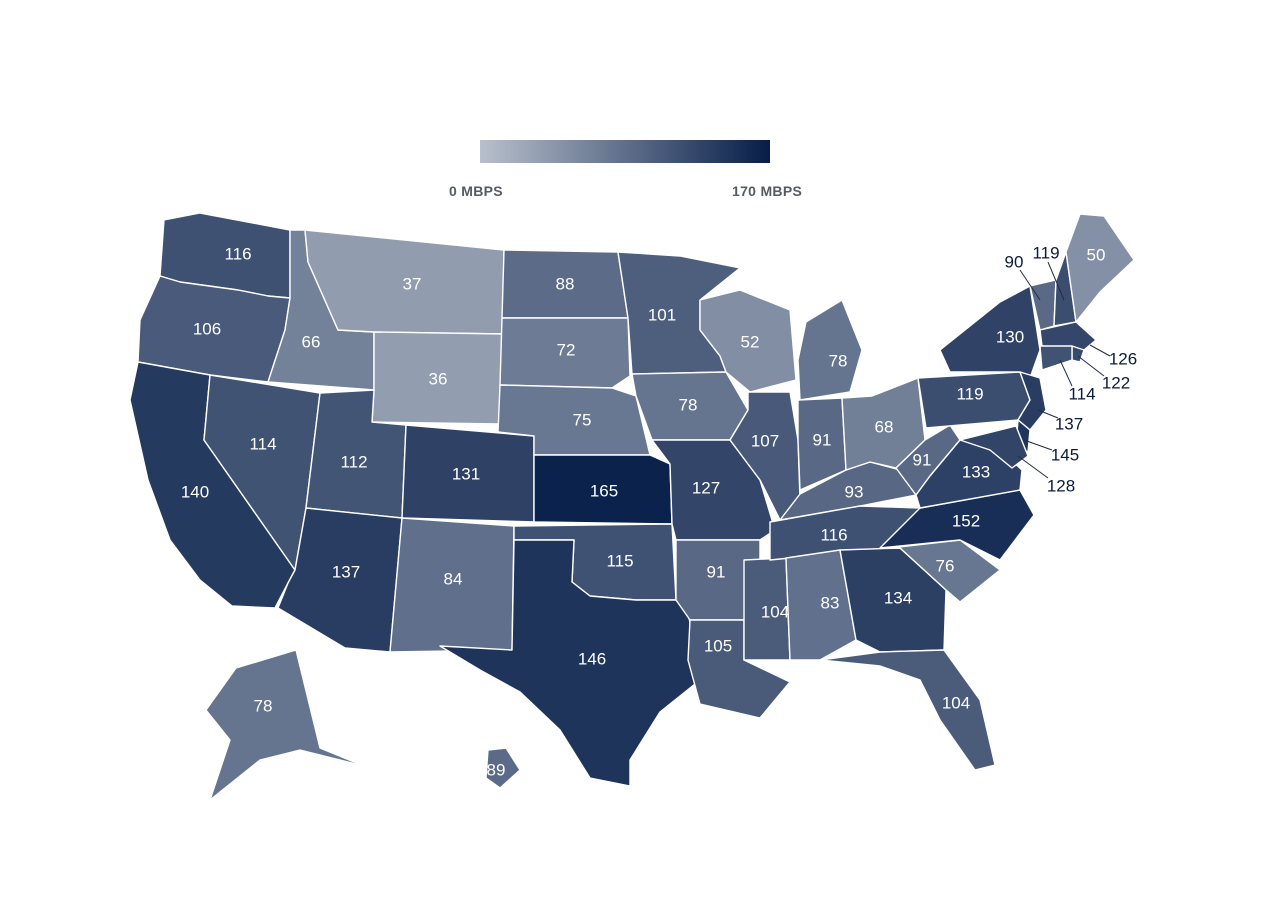 The image size is (1273, 898). Describe the element at coordinates (898, 598) in the screenshot. I see `state-value-ga: 134` at that location.